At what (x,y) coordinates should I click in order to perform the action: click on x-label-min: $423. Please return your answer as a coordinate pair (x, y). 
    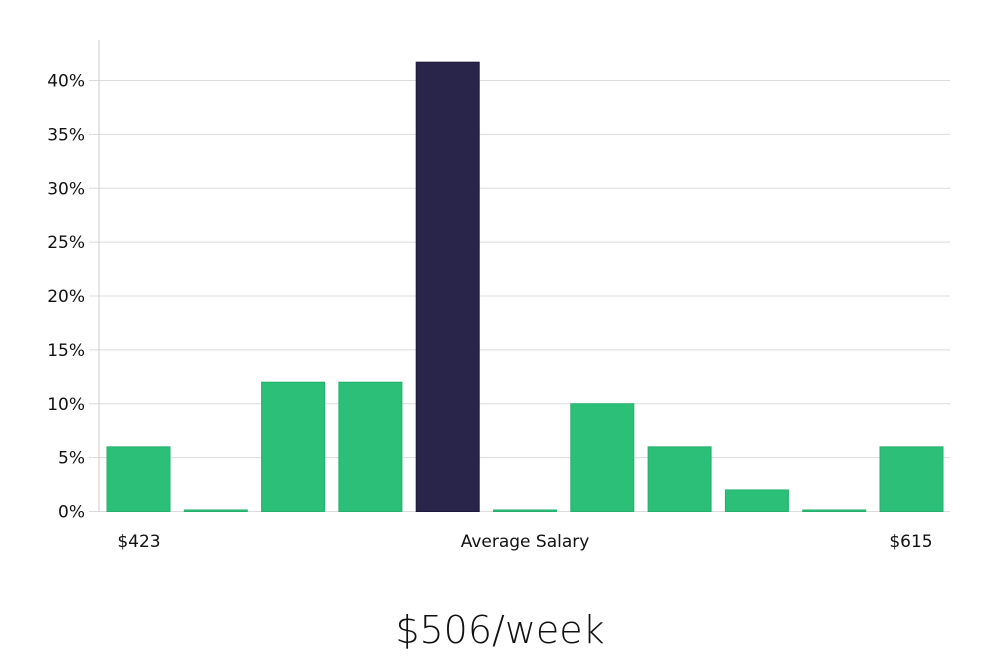
    Looking at the image, I should click on (138, 542).